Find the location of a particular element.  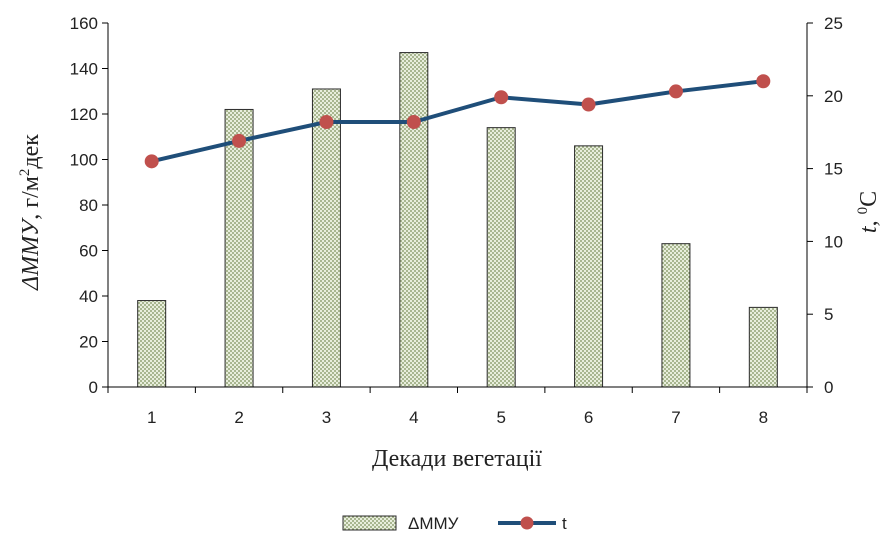

y-tick-label: 80 is located at coordinates (88, 205).